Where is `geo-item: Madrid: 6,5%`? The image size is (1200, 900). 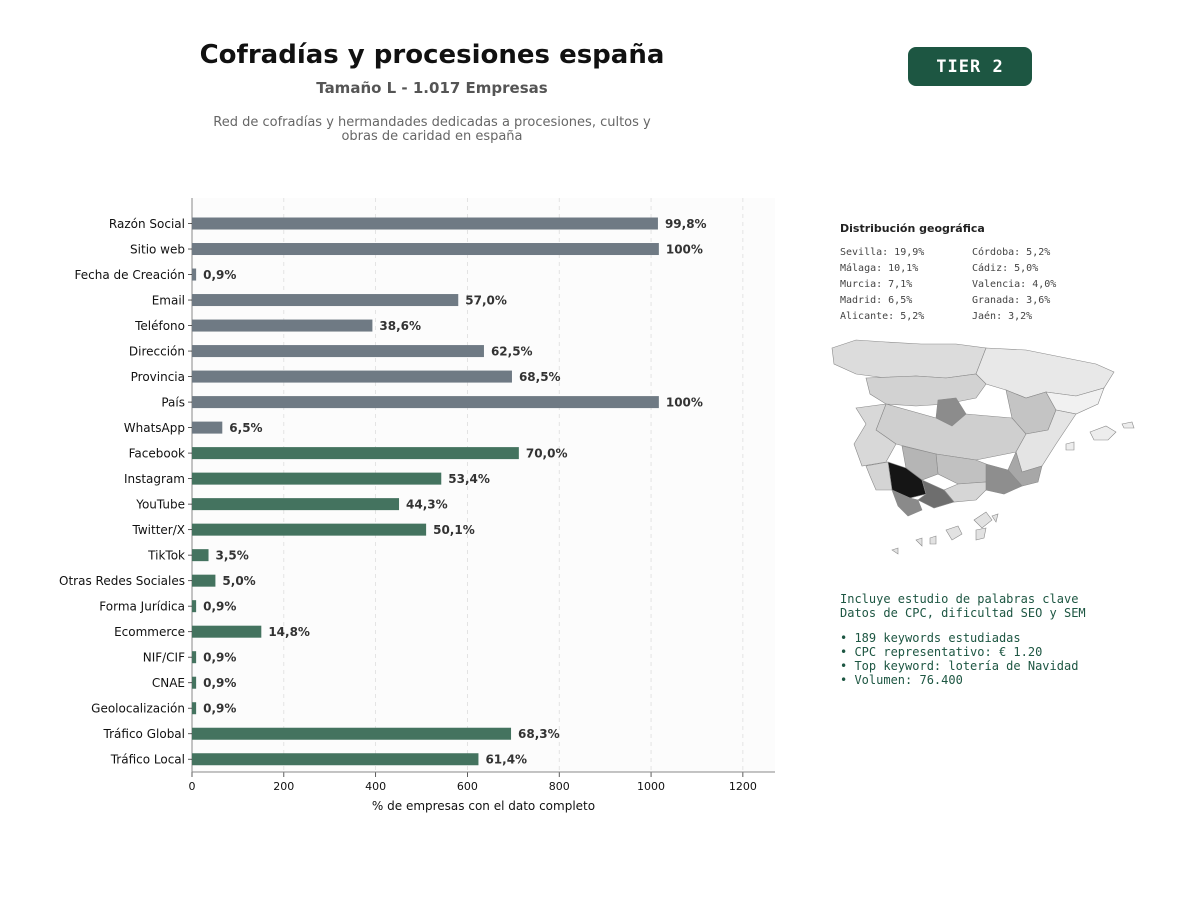 geo-item: Madrid: 6,5% is located at coordinates (876, 300).